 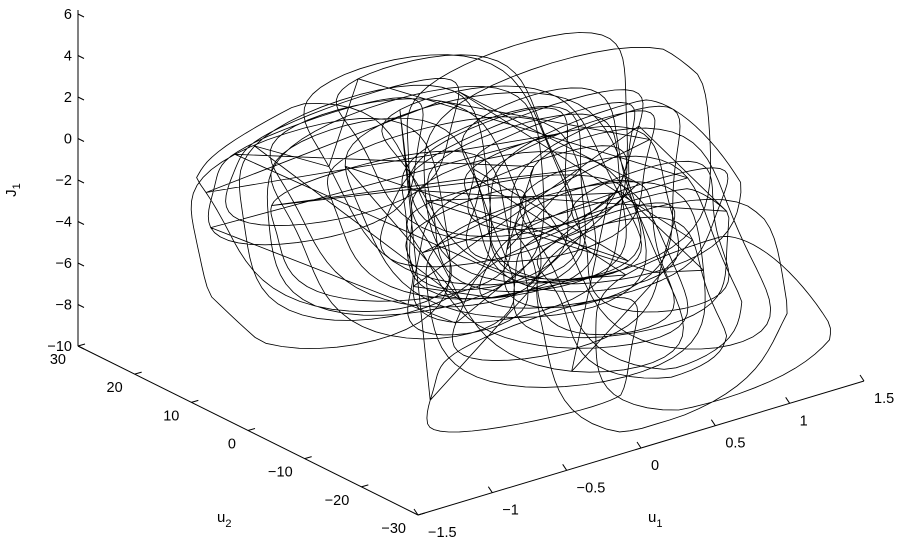 What do you see at coordinates (655, 519) in the screenshot?
I see `x-axis-label: u1` at bounding box center [655, 519].